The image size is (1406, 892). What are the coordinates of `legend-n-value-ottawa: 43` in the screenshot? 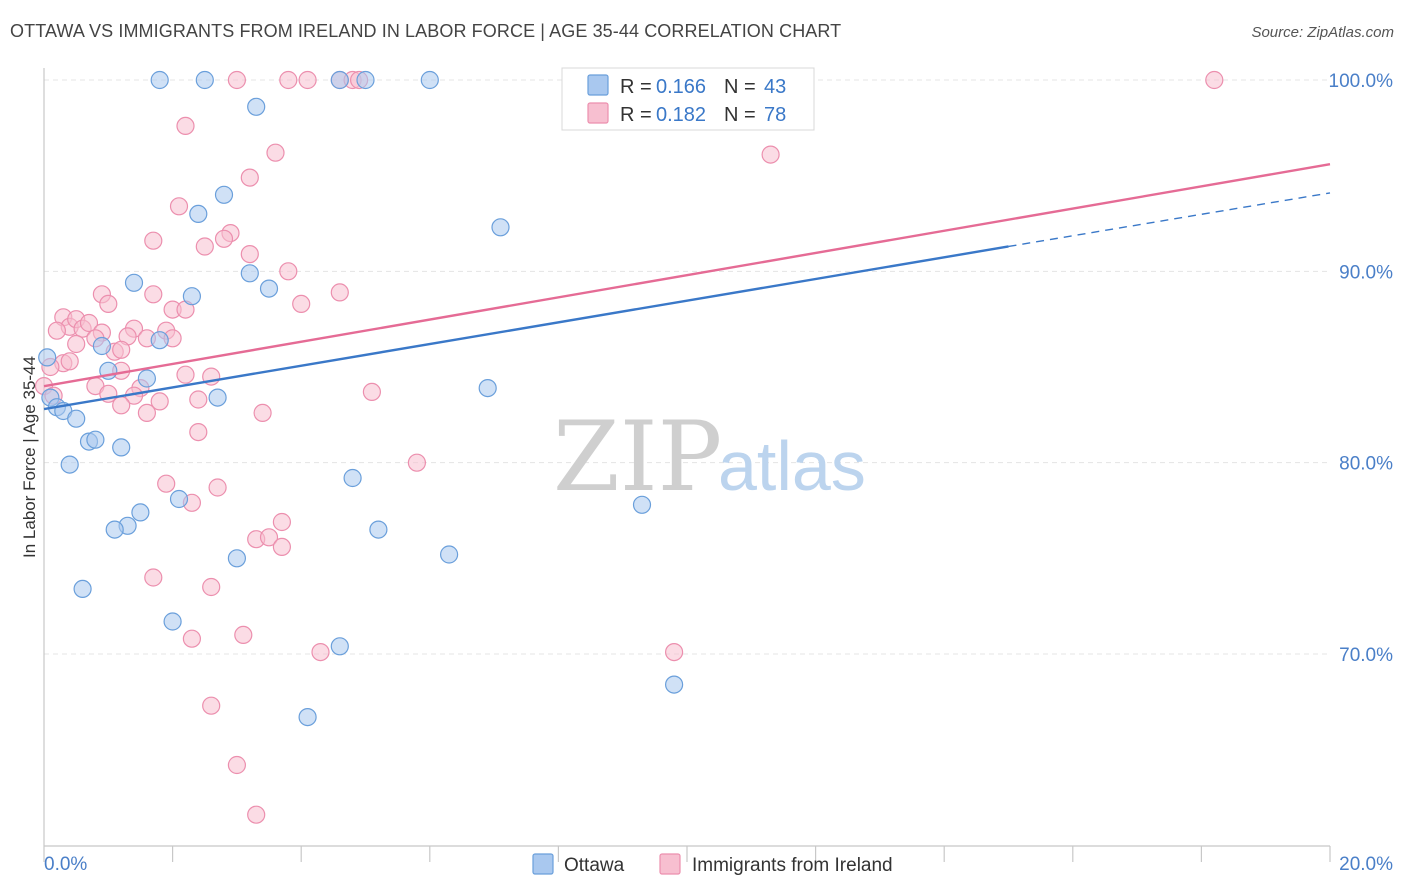 It's located at (775, 87).